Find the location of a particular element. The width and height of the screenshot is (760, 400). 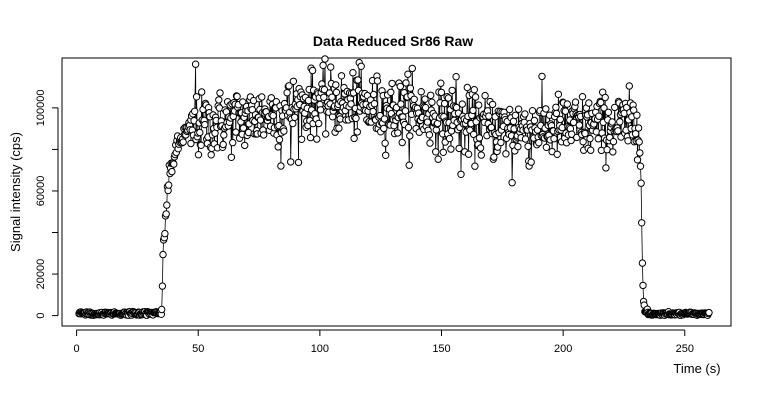

y-tick-label: 60000 is located at coordinates (41, 191).